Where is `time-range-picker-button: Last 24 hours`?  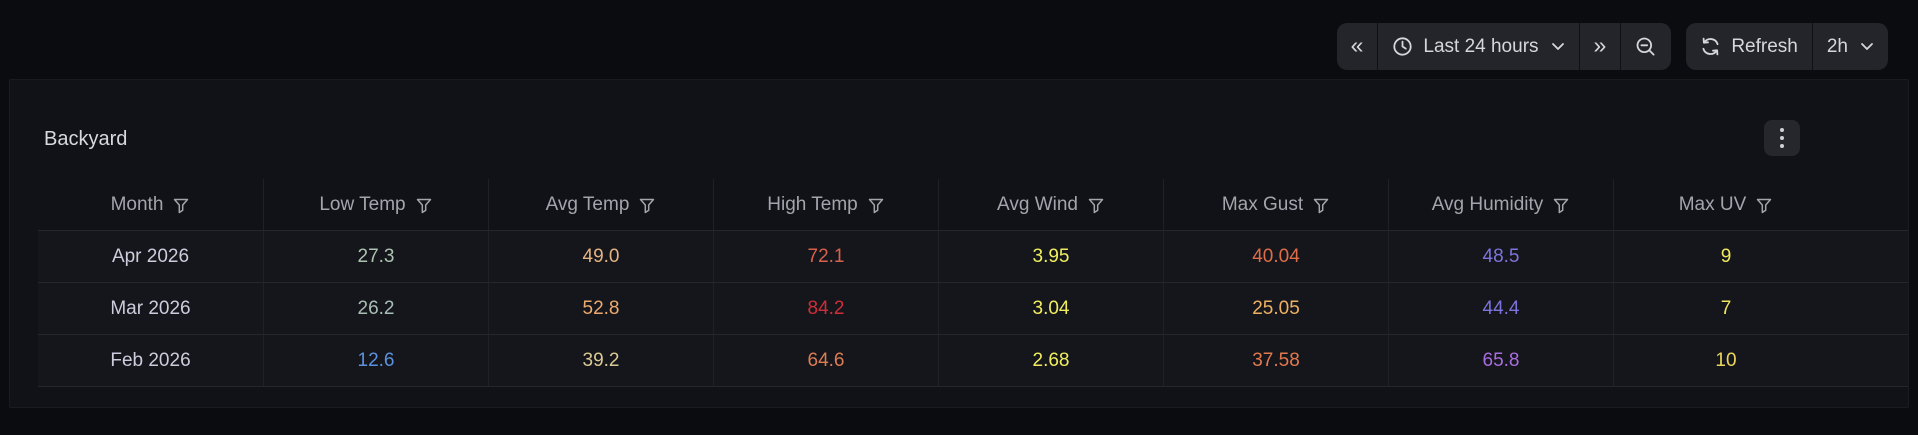 time-range-picker-button: Last 24 hours is located at coordinates (1477, 46).